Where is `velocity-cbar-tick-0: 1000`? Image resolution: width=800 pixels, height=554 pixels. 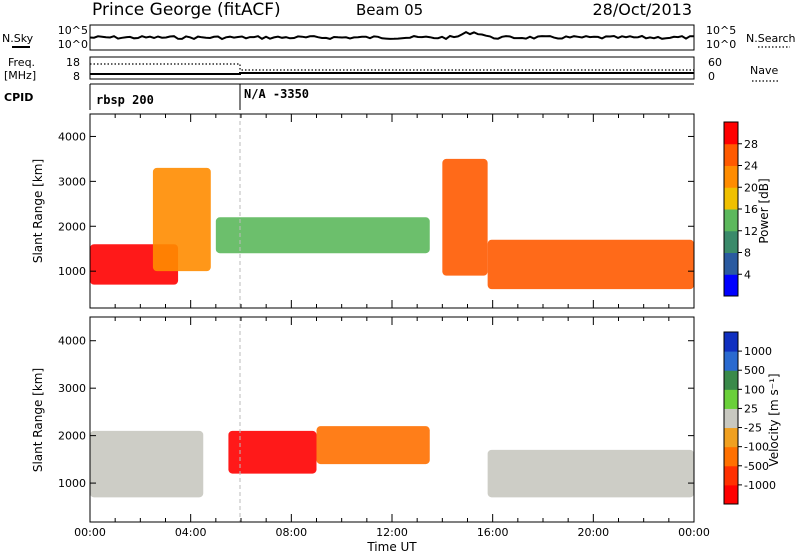
velocity-cbar-tick-0: 1000 is located at coordinates (758, 351).